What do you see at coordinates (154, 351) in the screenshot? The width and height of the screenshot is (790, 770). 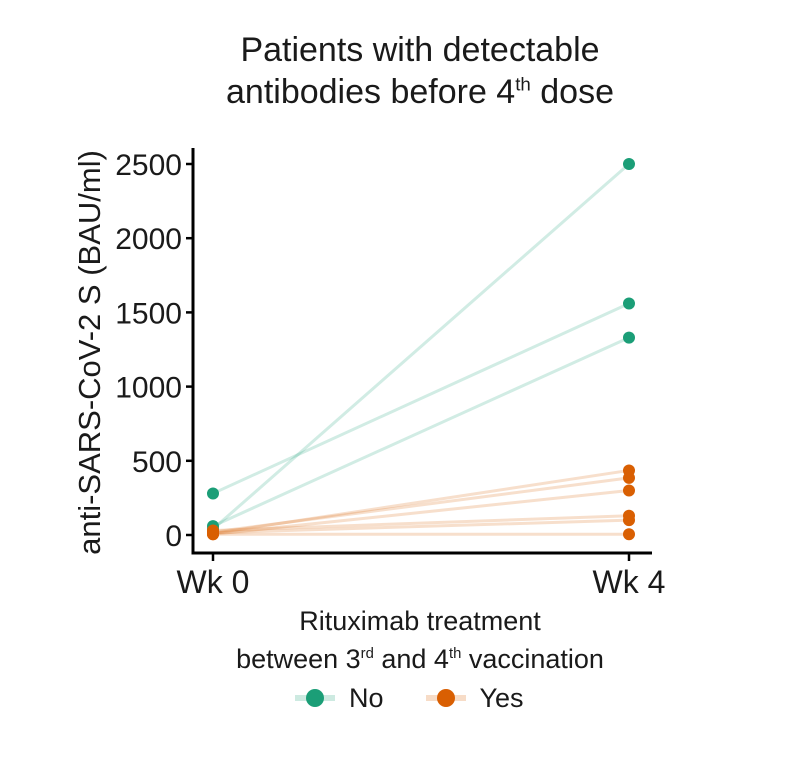 I see `y-axis-ticks: 0 500 1000 1500 2000 2500` at bounding box center [154, 351].